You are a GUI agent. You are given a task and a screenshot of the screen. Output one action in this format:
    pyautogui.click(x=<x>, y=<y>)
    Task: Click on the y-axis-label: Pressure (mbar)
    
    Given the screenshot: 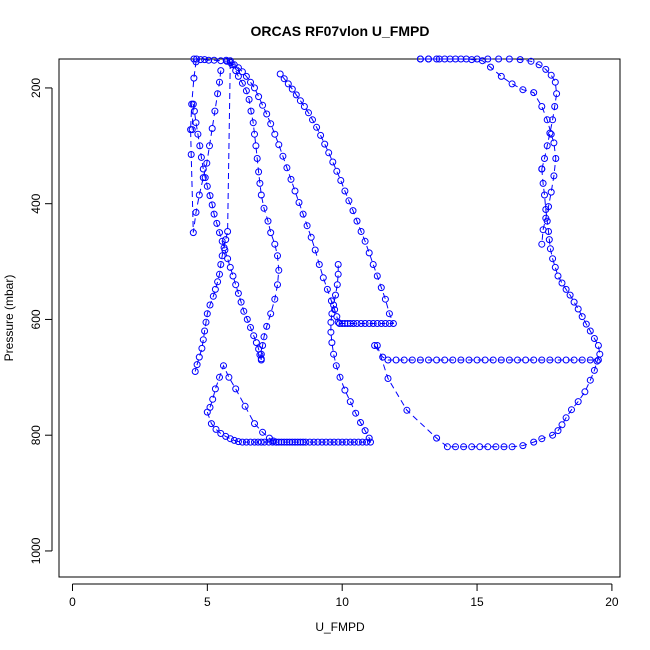 What is the action you would take?
    pyautogui.click(x=9, y=318)
    